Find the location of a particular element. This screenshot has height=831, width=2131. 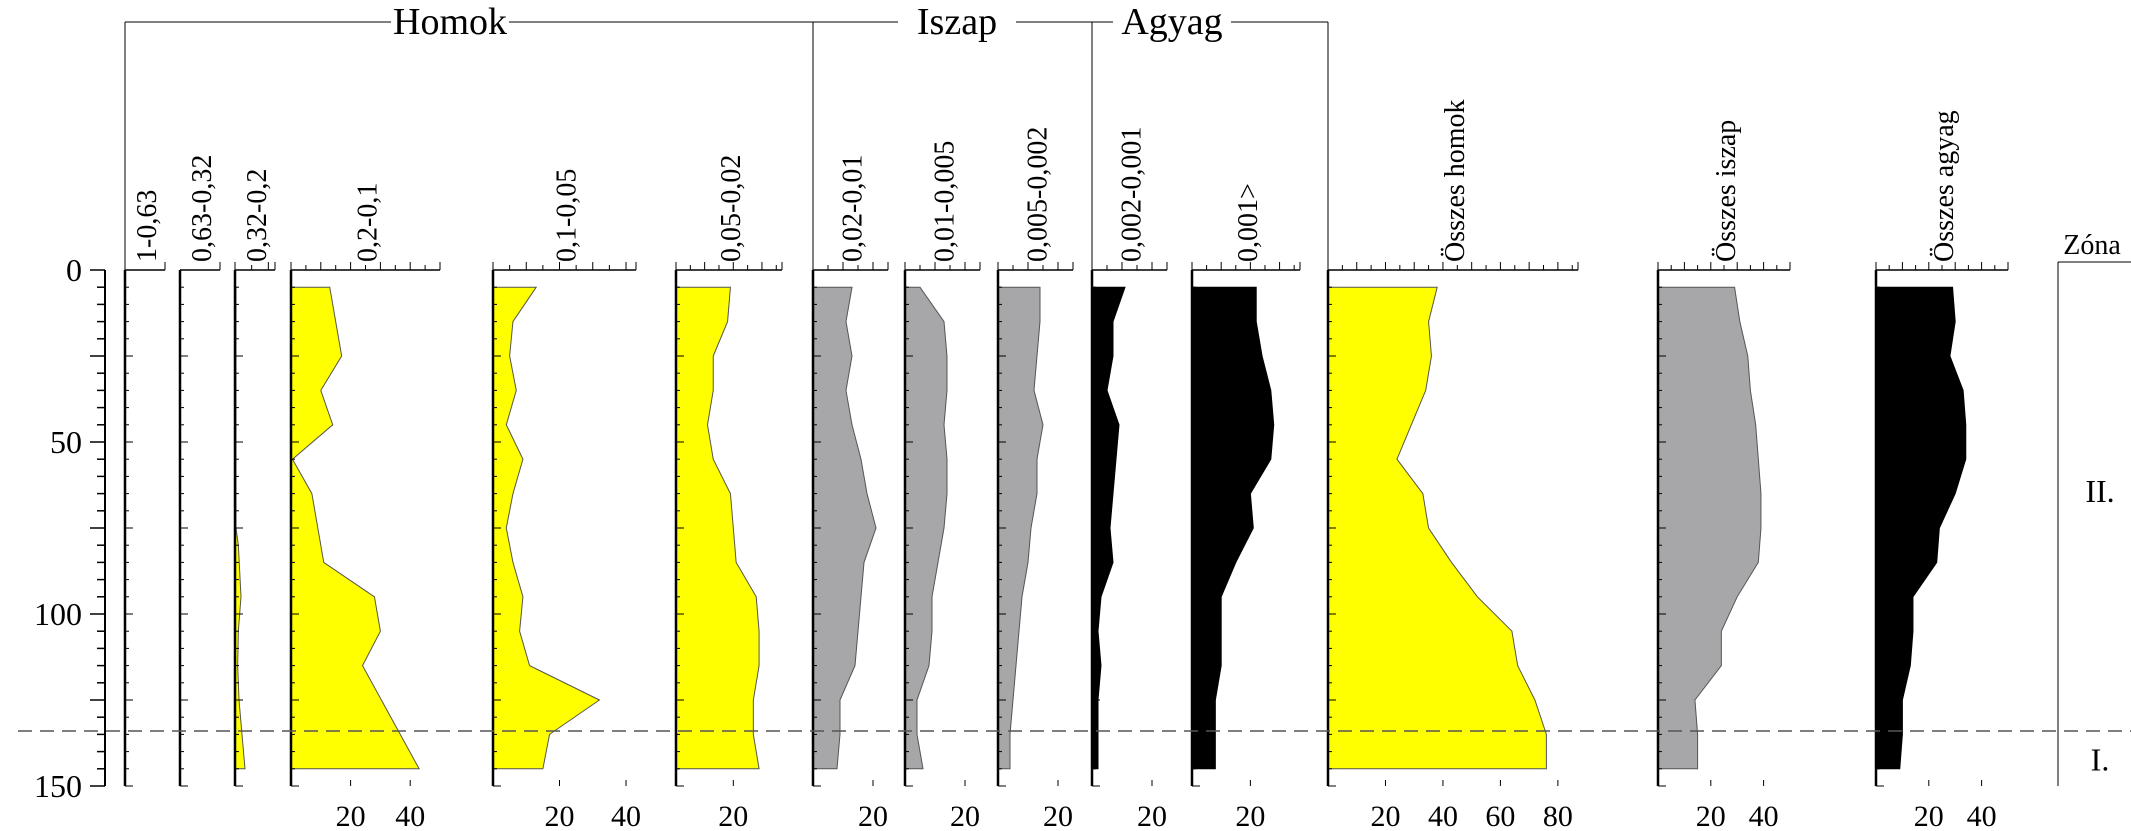

panel-sszes-iszap: 20 40 Összes iszap is located at coordinates (1723, 475).